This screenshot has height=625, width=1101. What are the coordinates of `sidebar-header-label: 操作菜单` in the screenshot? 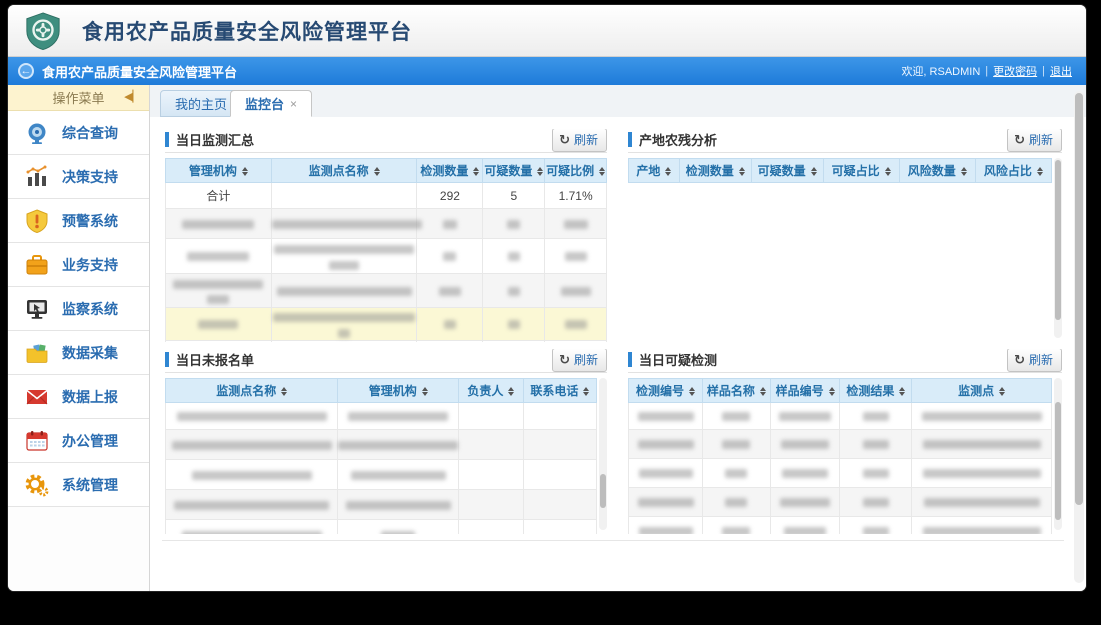 It's located at (78, 98).